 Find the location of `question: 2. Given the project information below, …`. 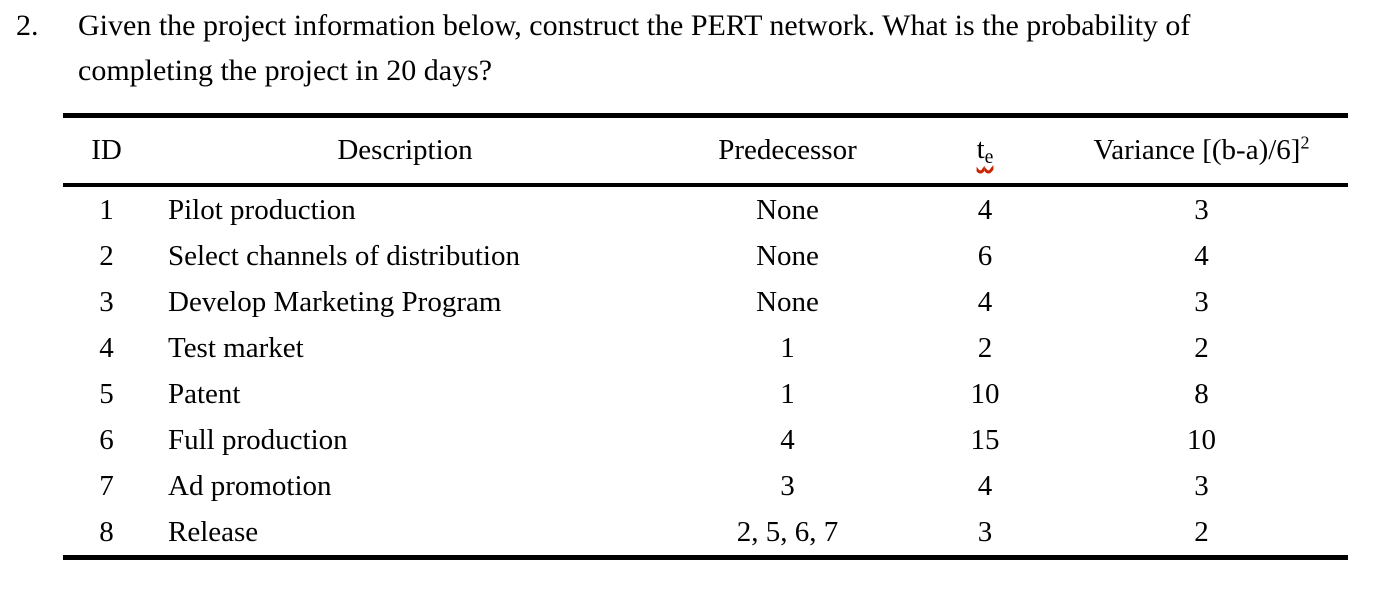

question: 2. Given the project information below, … is located at coordinates (603, 48).